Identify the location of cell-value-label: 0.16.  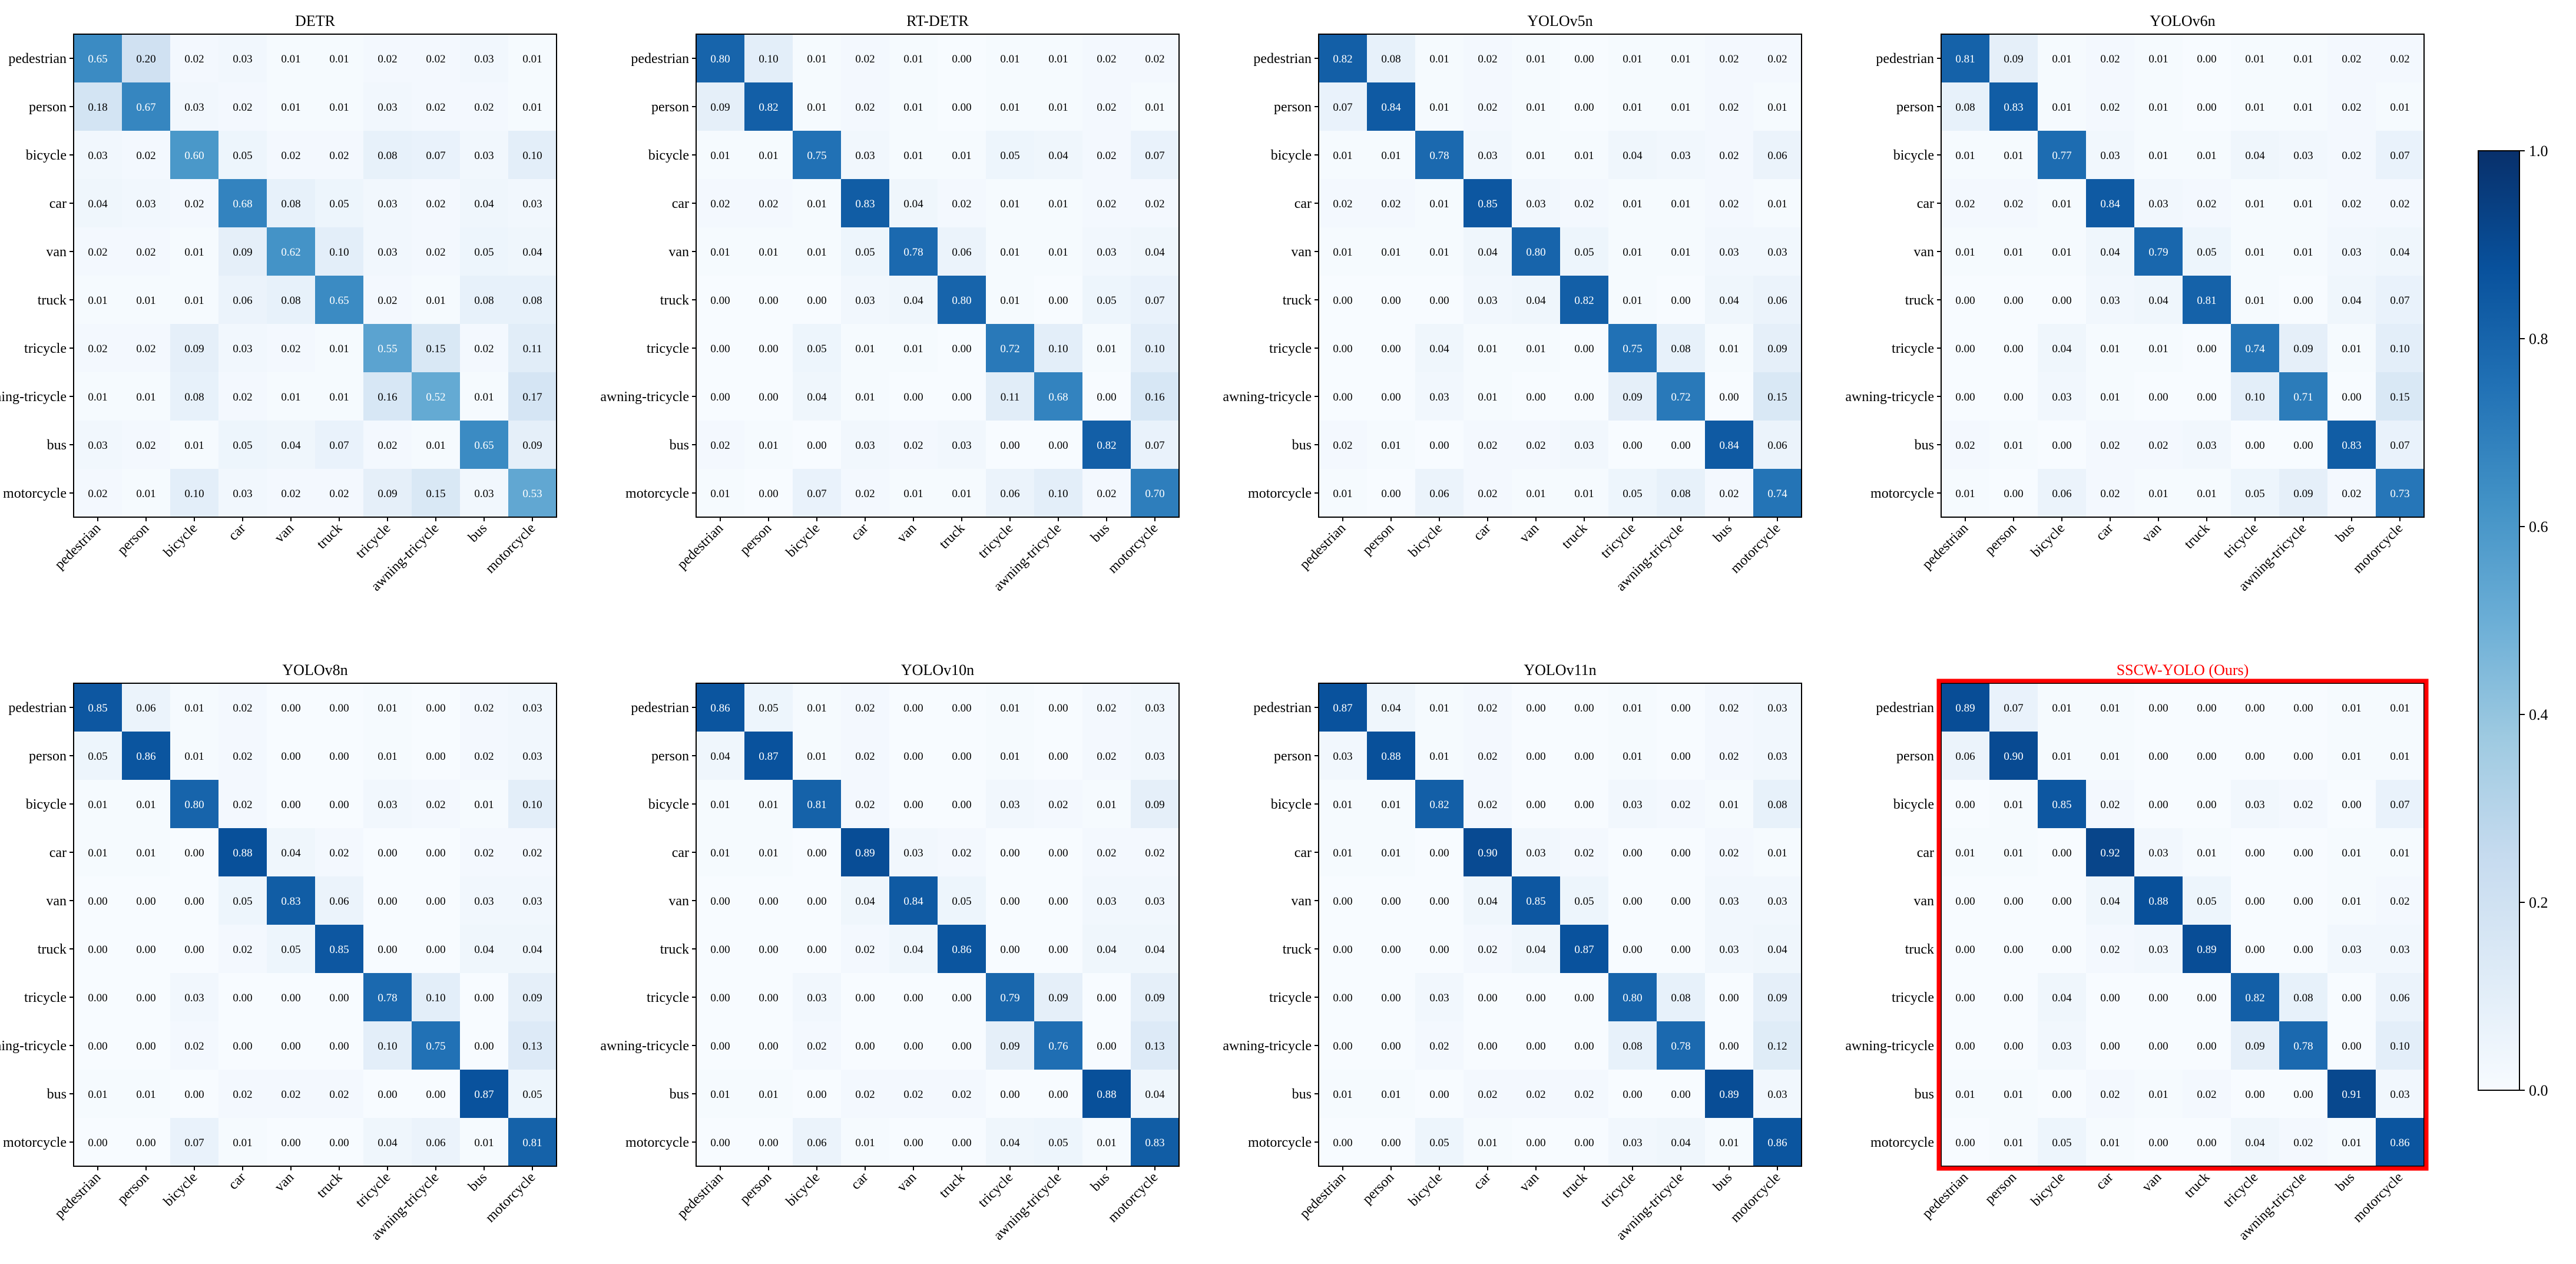
(387, 397).